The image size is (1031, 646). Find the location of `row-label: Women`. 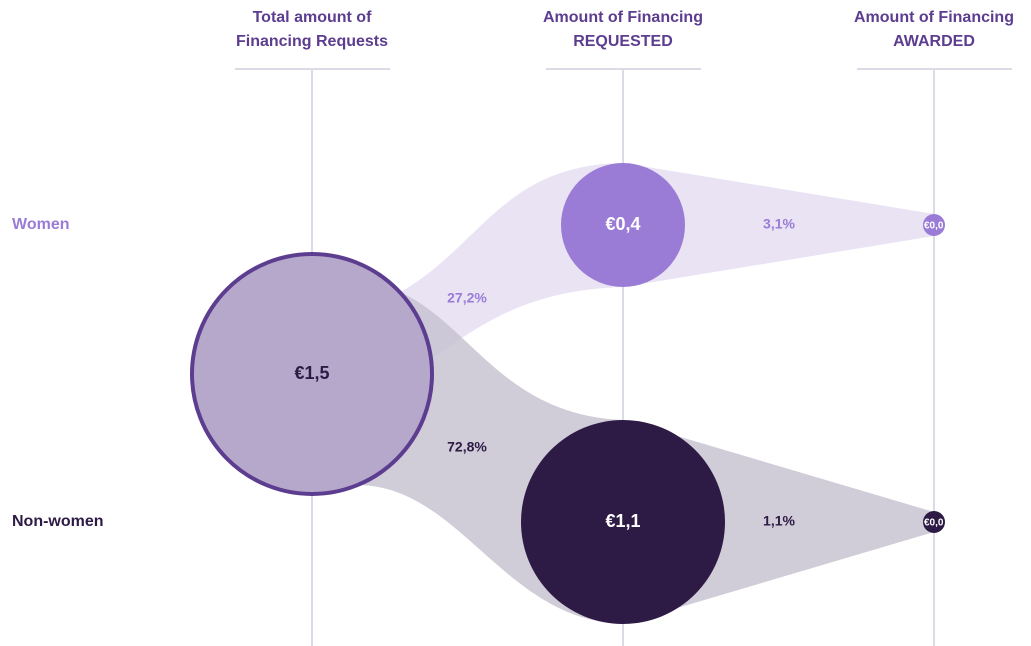

row-label: Women is located at coordinates (40, 224).